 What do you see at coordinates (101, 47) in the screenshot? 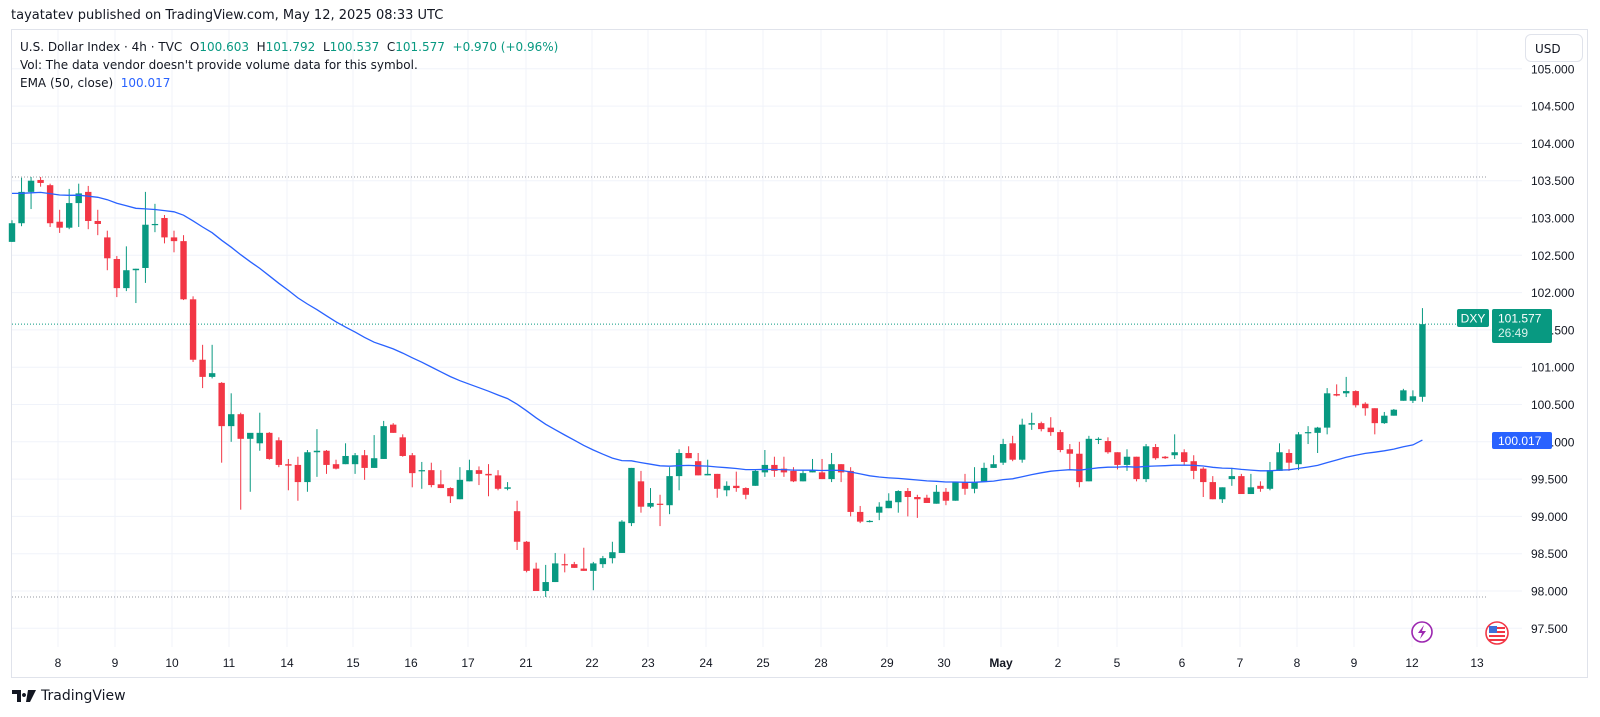
I see `legend-symbol: U.S. Dollar Index · 4h · TVC` at bounding box center [101, 47].